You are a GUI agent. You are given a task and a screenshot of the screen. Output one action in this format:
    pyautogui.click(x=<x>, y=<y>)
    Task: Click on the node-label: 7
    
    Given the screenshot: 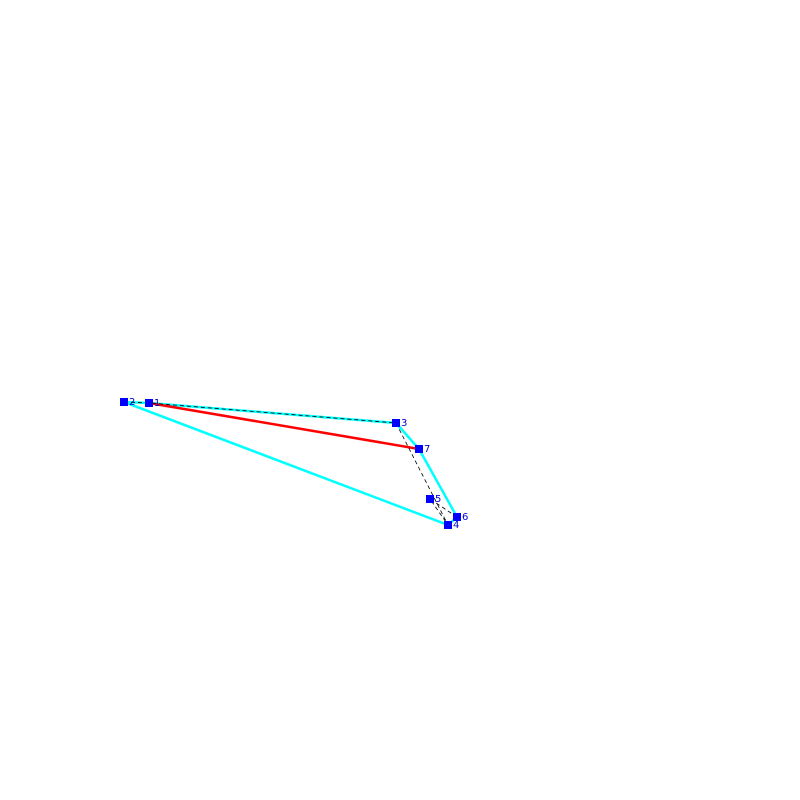 What is the action you would take?
    pyautogui.click(x=427, y=449)
    